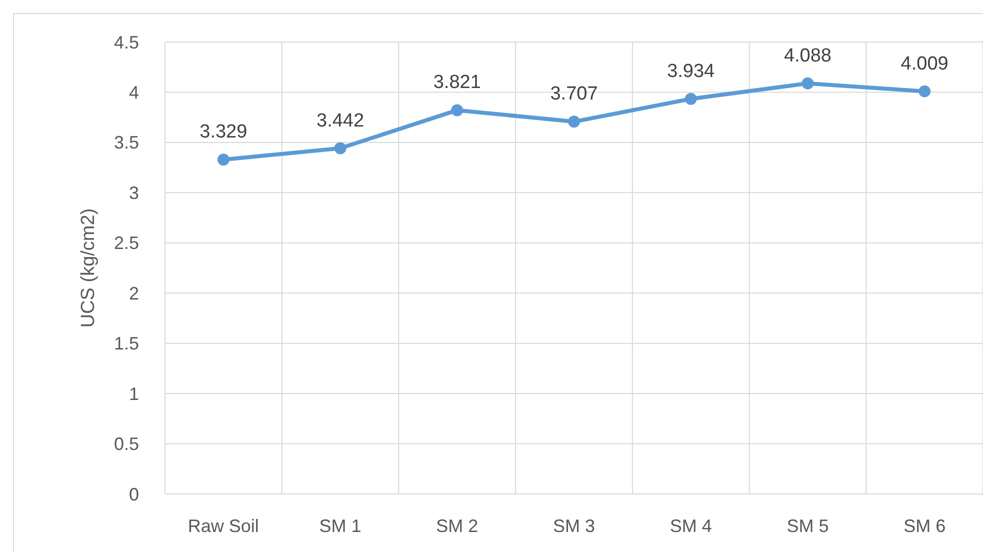 The image size is (983, 552). Describe the element at coordinates (924, 63) in the screenshot. I see `data-label: 4.009` at that location.